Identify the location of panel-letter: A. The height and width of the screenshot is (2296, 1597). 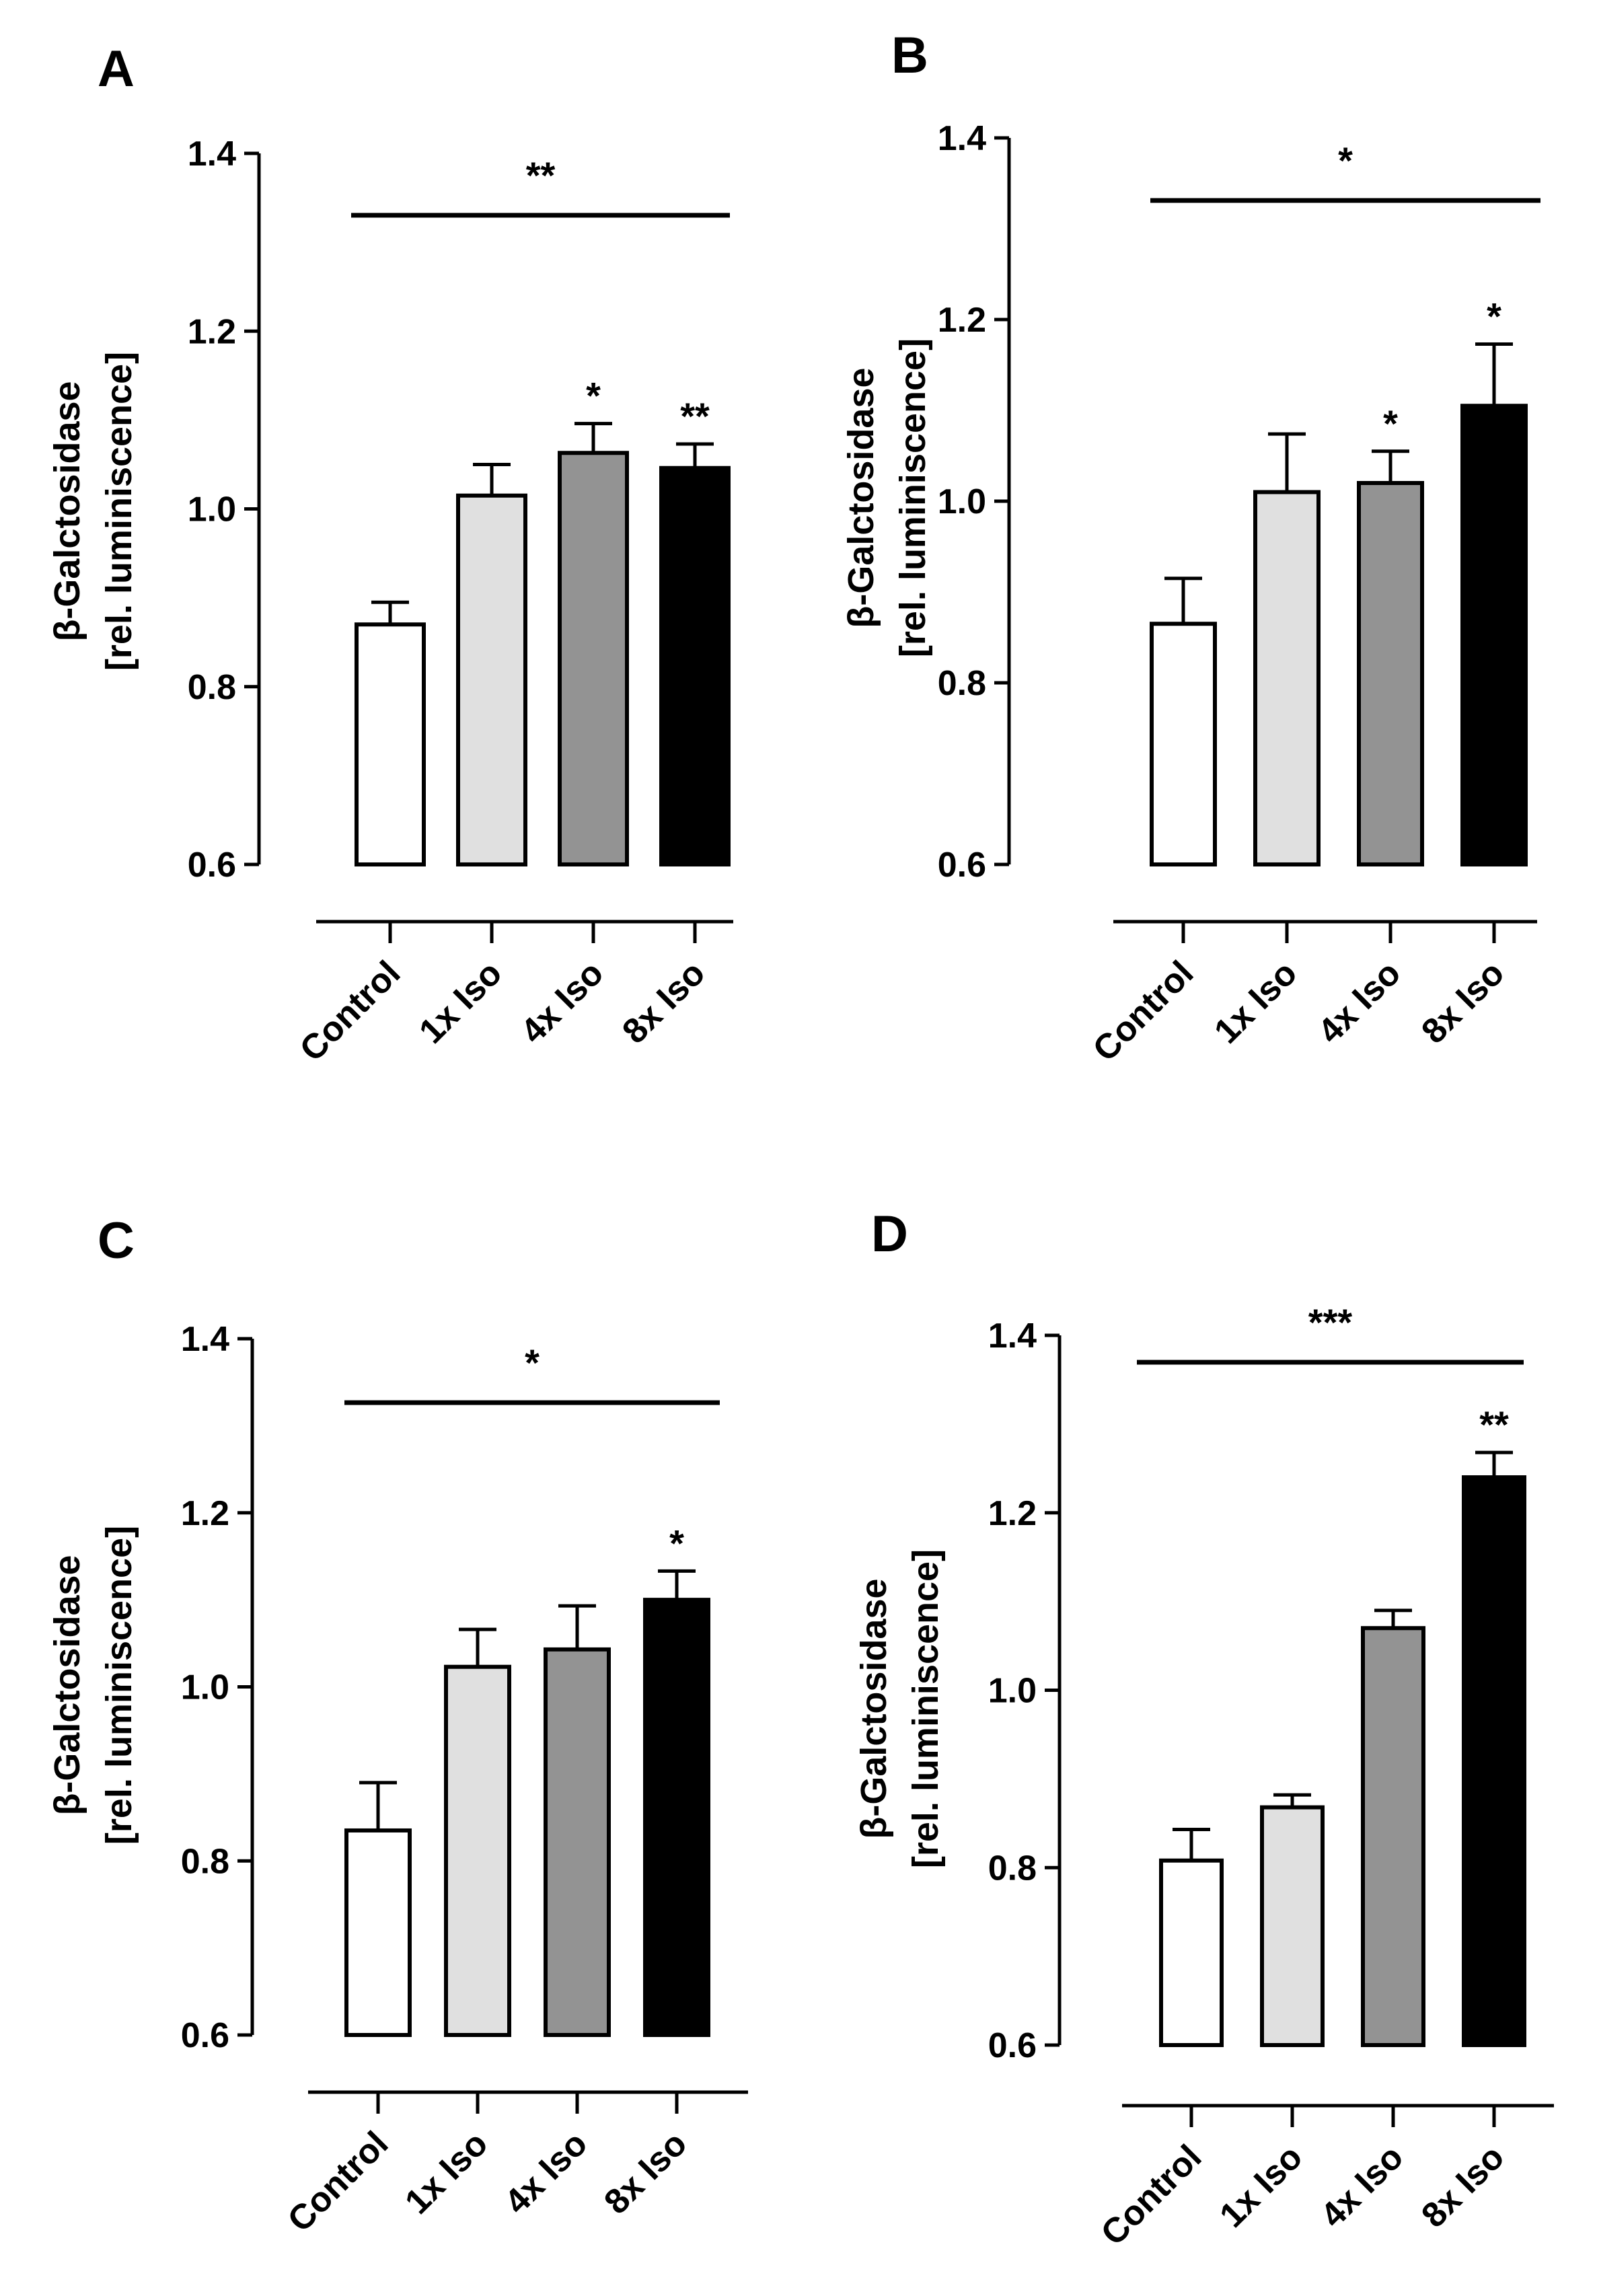
(117, 69).